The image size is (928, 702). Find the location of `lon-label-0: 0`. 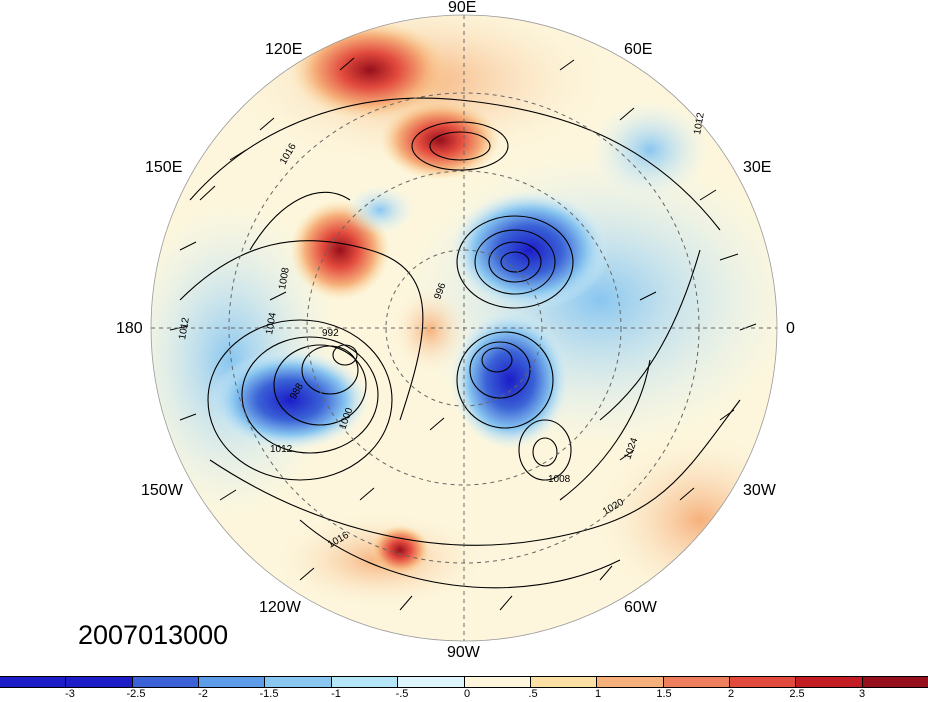

lon-label-0: 0 is located at coordinates (790, 328).